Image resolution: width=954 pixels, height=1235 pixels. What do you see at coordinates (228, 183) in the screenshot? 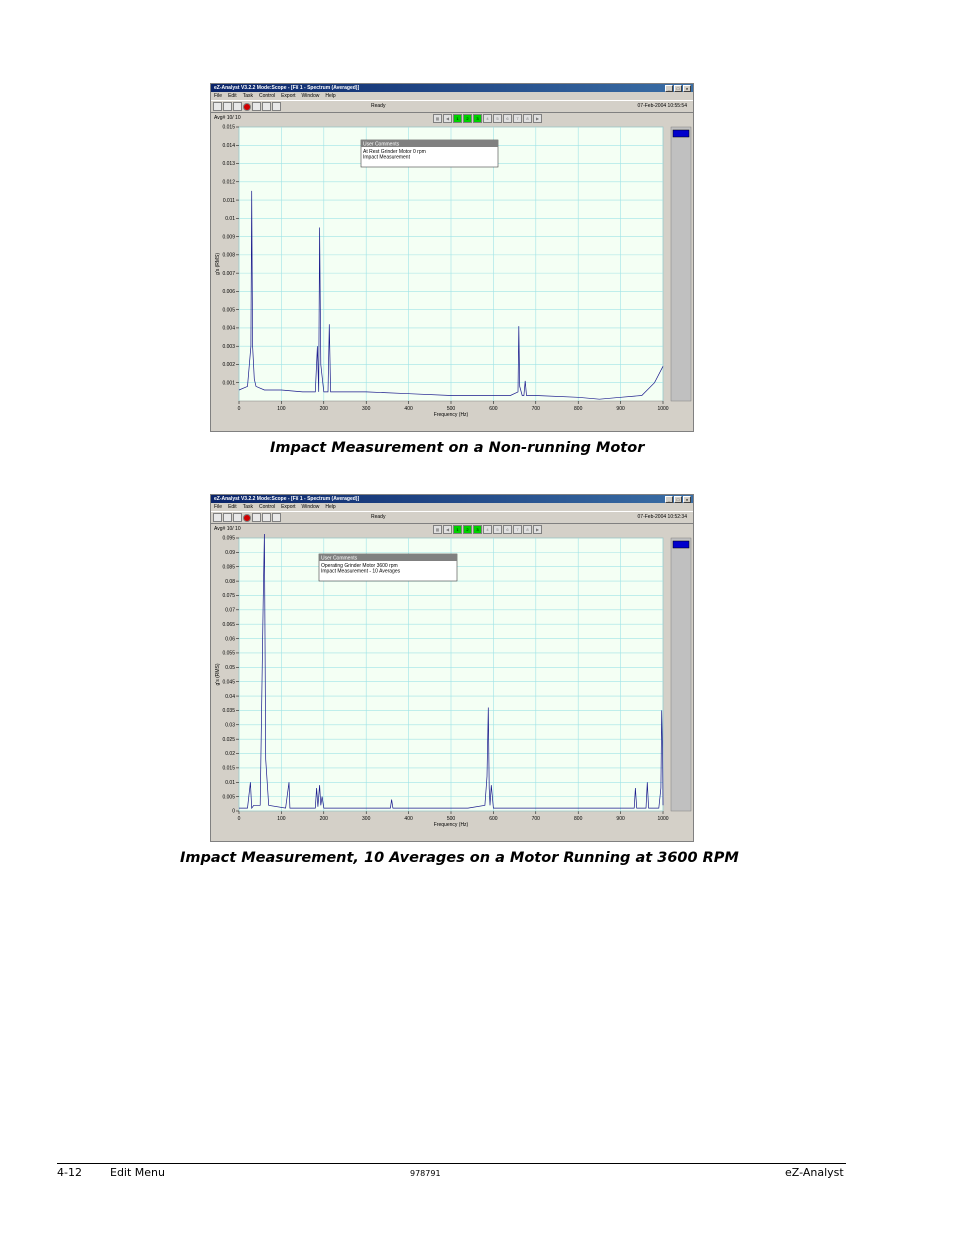
I see `y-tick-label: 0.012` at bounding box center [228, 183].